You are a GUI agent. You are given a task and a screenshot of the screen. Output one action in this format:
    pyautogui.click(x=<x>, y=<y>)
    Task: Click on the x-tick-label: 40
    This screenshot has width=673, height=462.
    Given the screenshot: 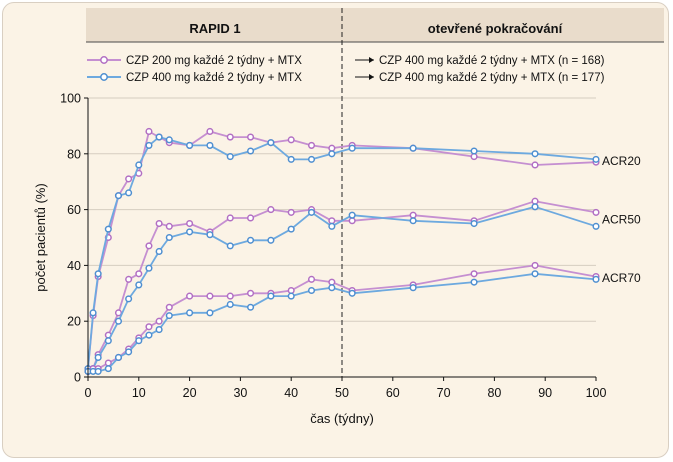 What is the action you would take?
    pyautogui.click(x=291, y=393)
    